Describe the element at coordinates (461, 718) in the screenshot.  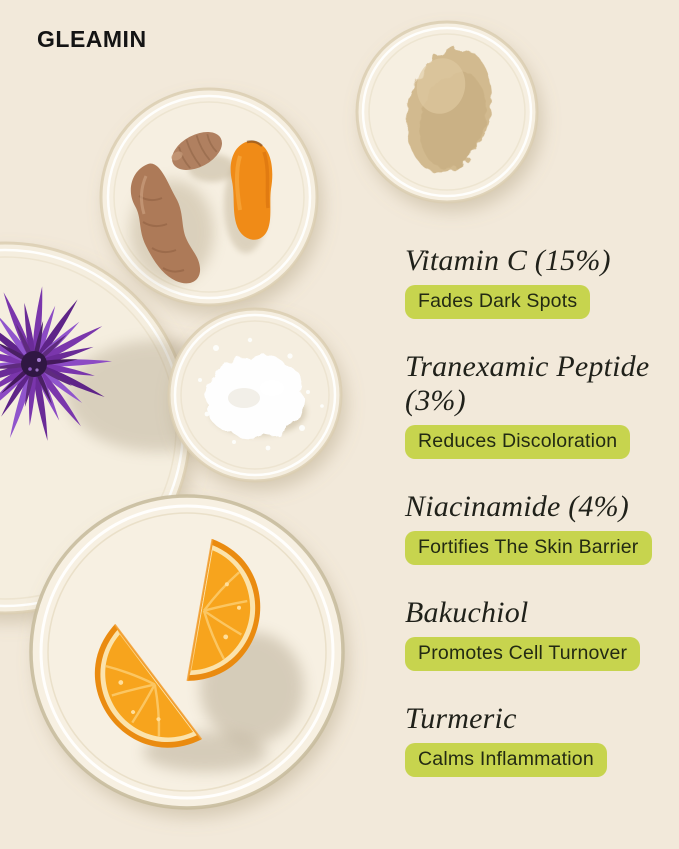
I see `ingredient-name: Turmeric` at that location.